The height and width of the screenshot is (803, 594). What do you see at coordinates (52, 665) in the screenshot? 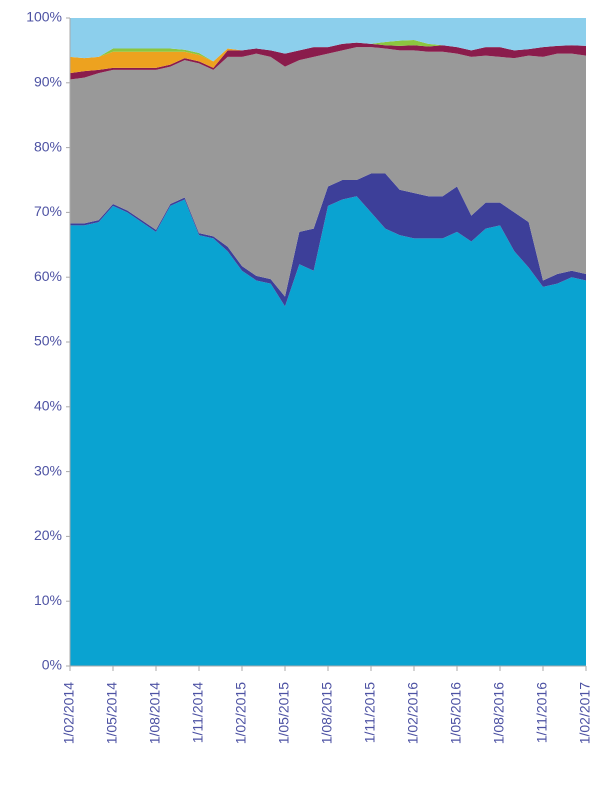
I see `y-tick-label: 0%` at bounding box center [52, 665].